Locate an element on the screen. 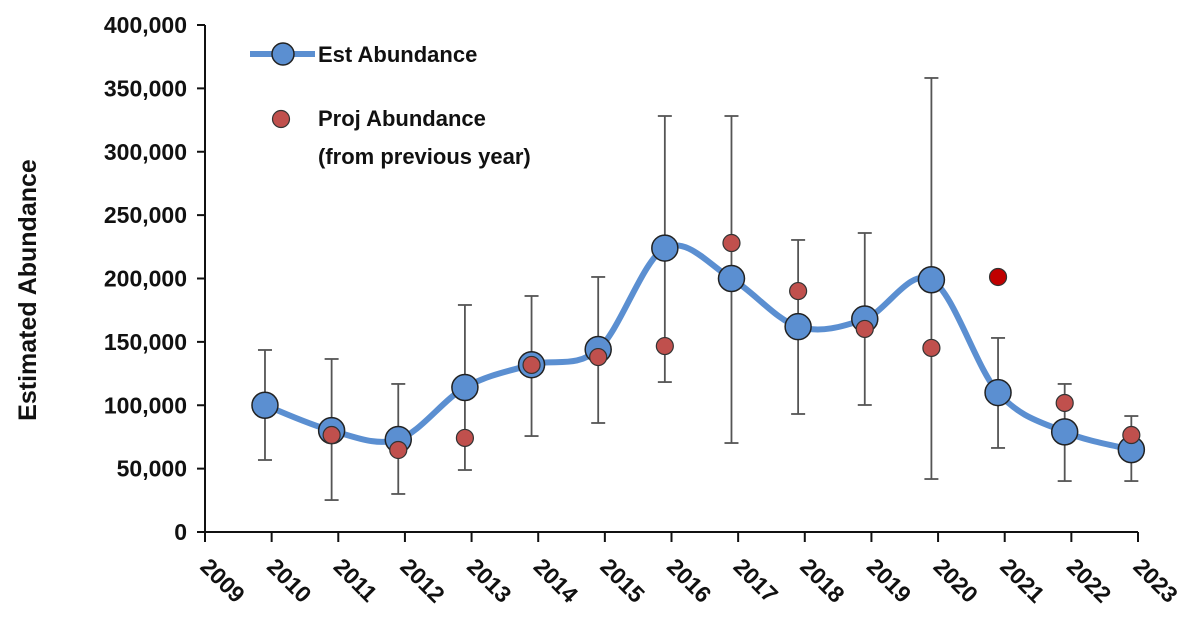  x-tick-label: 2020 is located at coordinates (956, 580).